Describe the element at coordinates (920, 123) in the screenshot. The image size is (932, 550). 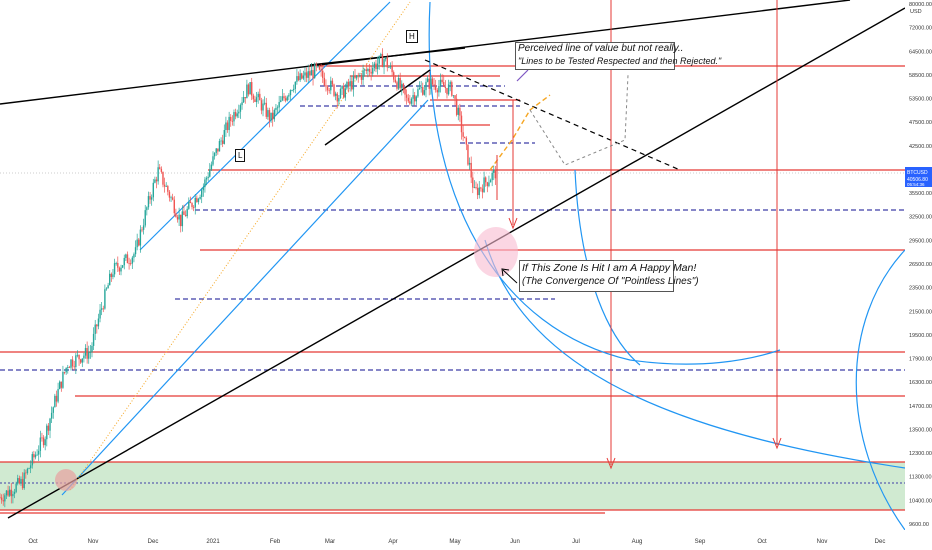
I see `y-tick-label: 47500.00` at that location.